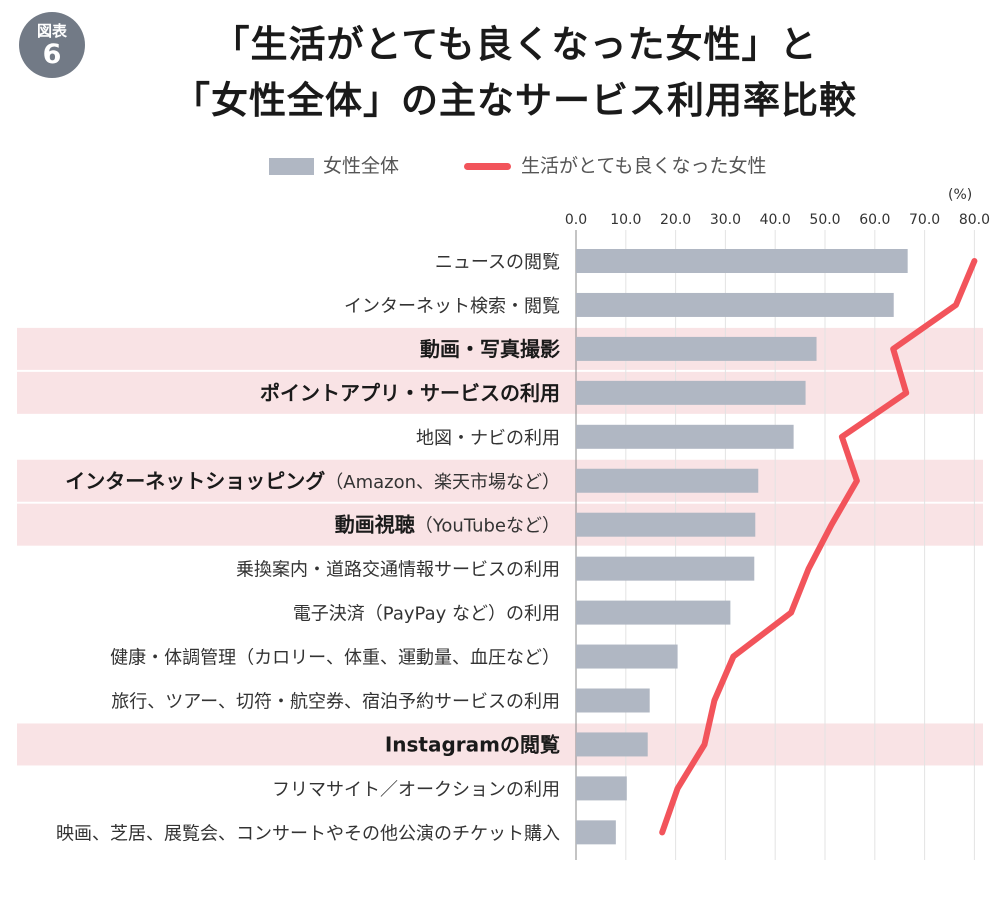 The height and width of the screenshot is (900, 1000). I want to click on category-label: ニュースの閲覧, so click(497, 262).